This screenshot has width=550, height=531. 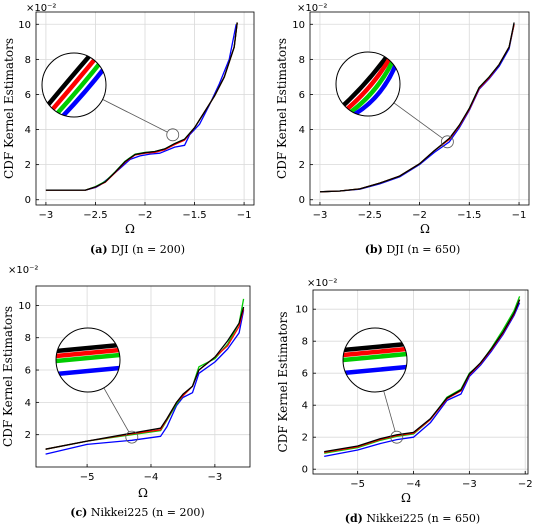 What do you see at coordinates (373, 249) in the screenshot?
I see `caption-label: (b)` at bounding box center [373, 249].